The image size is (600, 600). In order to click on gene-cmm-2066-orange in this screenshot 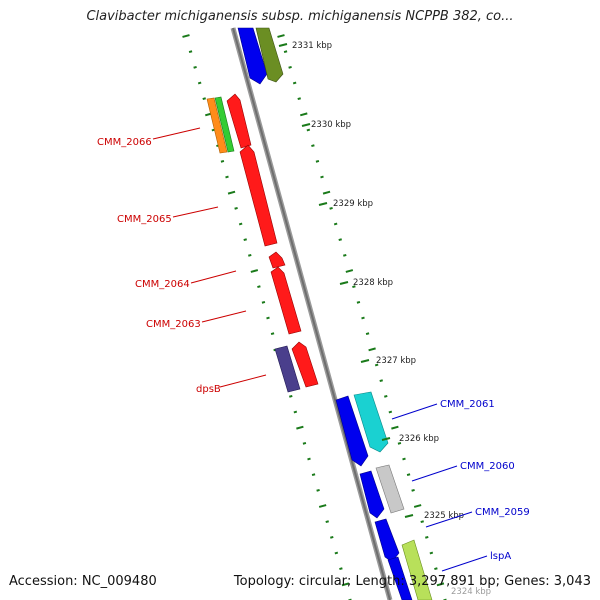, I will do `click(217, 125)`.